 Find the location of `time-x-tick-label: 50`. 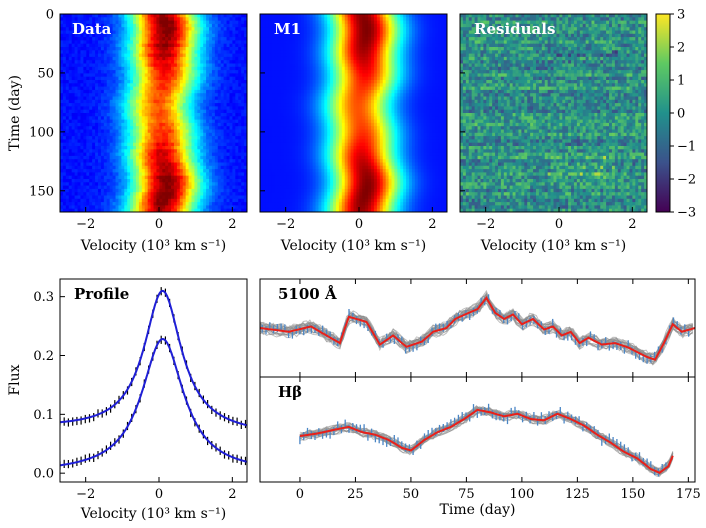

time-x-tick-label: 50 is located at coordinates (411, 494).